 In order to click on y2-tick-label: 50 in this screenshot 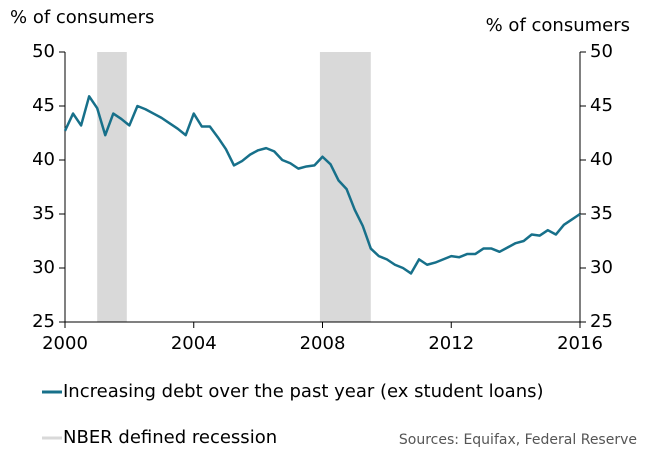, I will do `click(601, 51)`.